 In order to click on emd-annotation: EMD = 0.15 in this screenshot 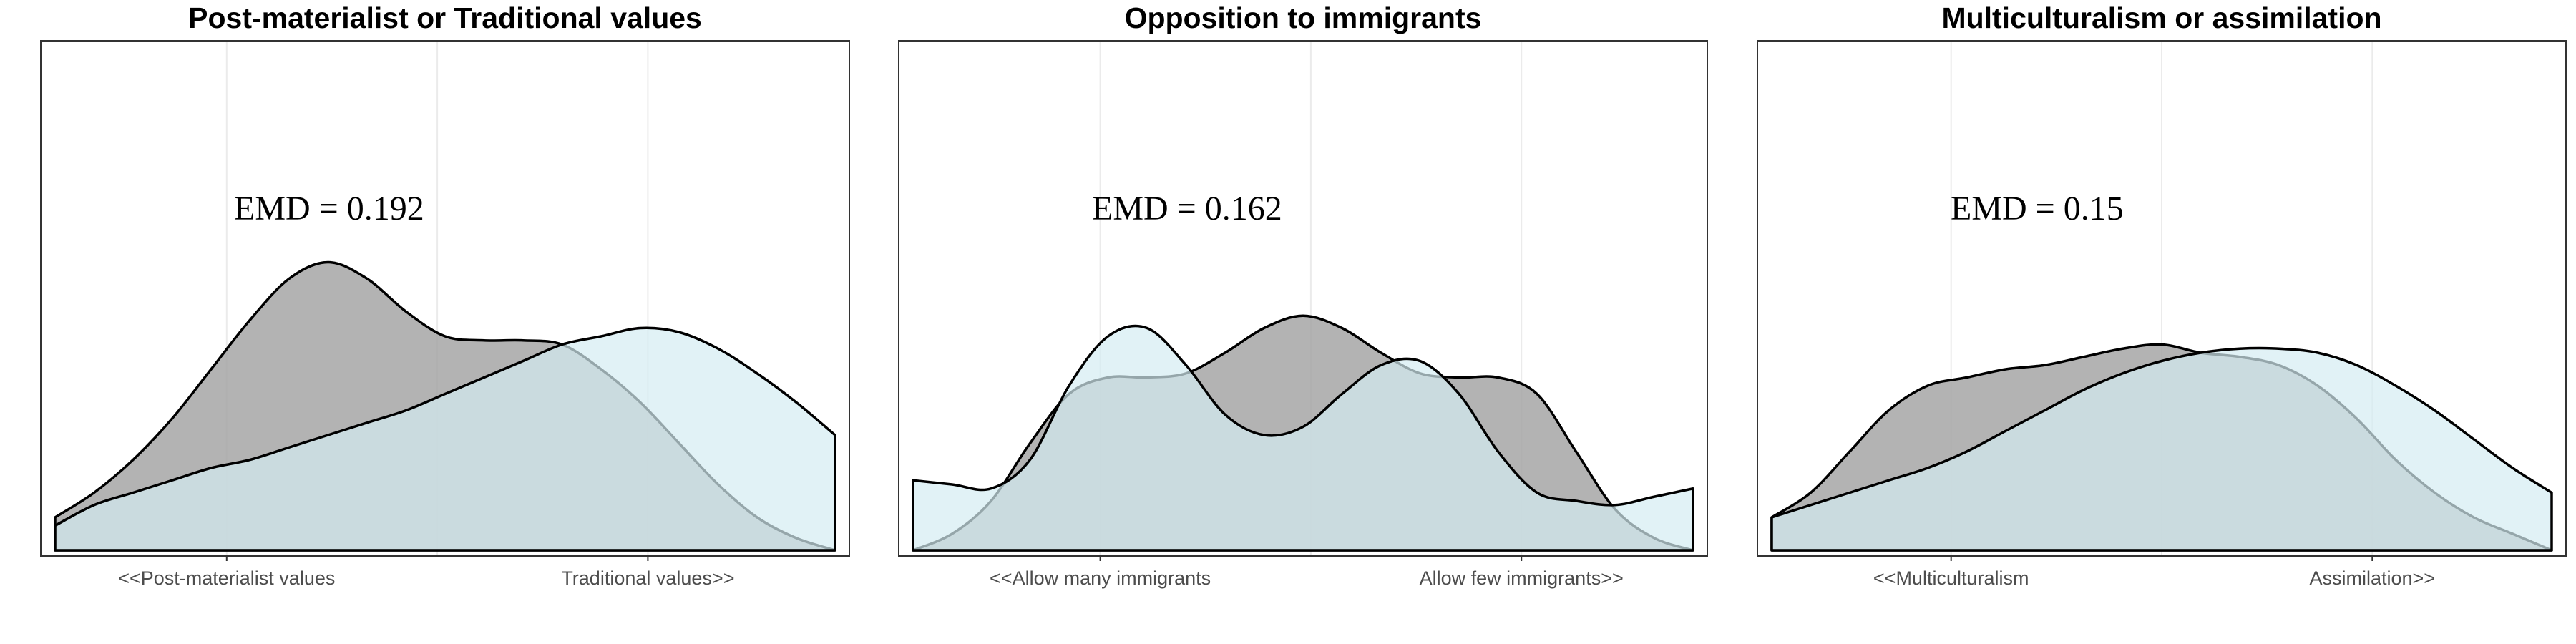, I will do `click(2037, 209)`.